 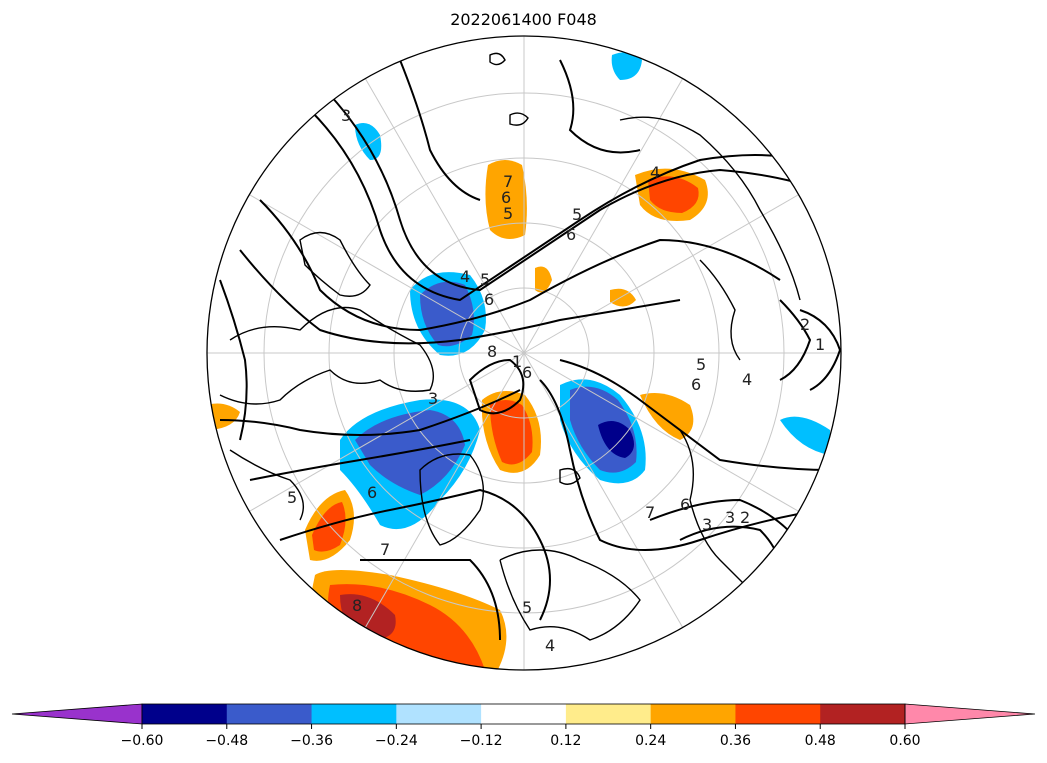 I want to click on cold-anomaly-north-core, so click(x=447, y=314).